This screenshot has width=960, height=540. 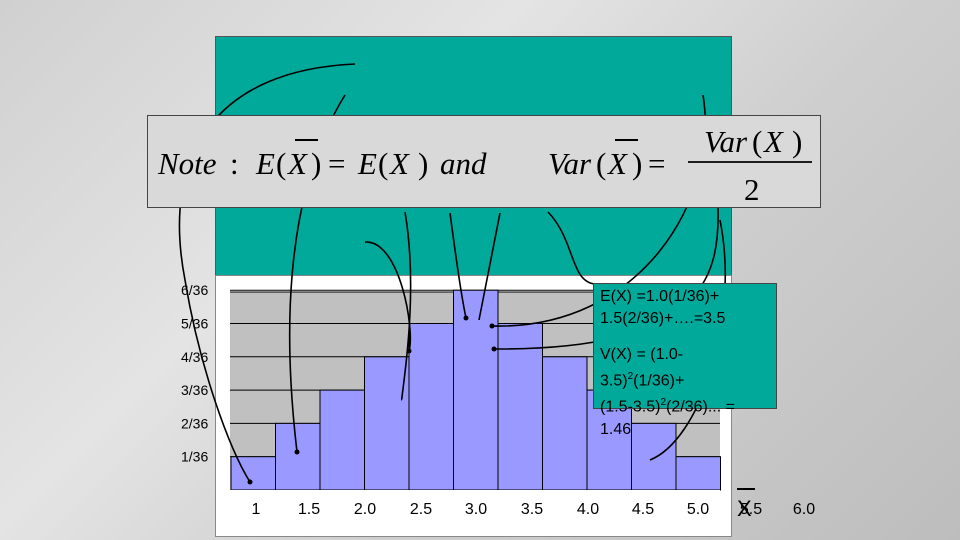 I want to click on y-tick-3: 3/36, so click(x=194, y=390).